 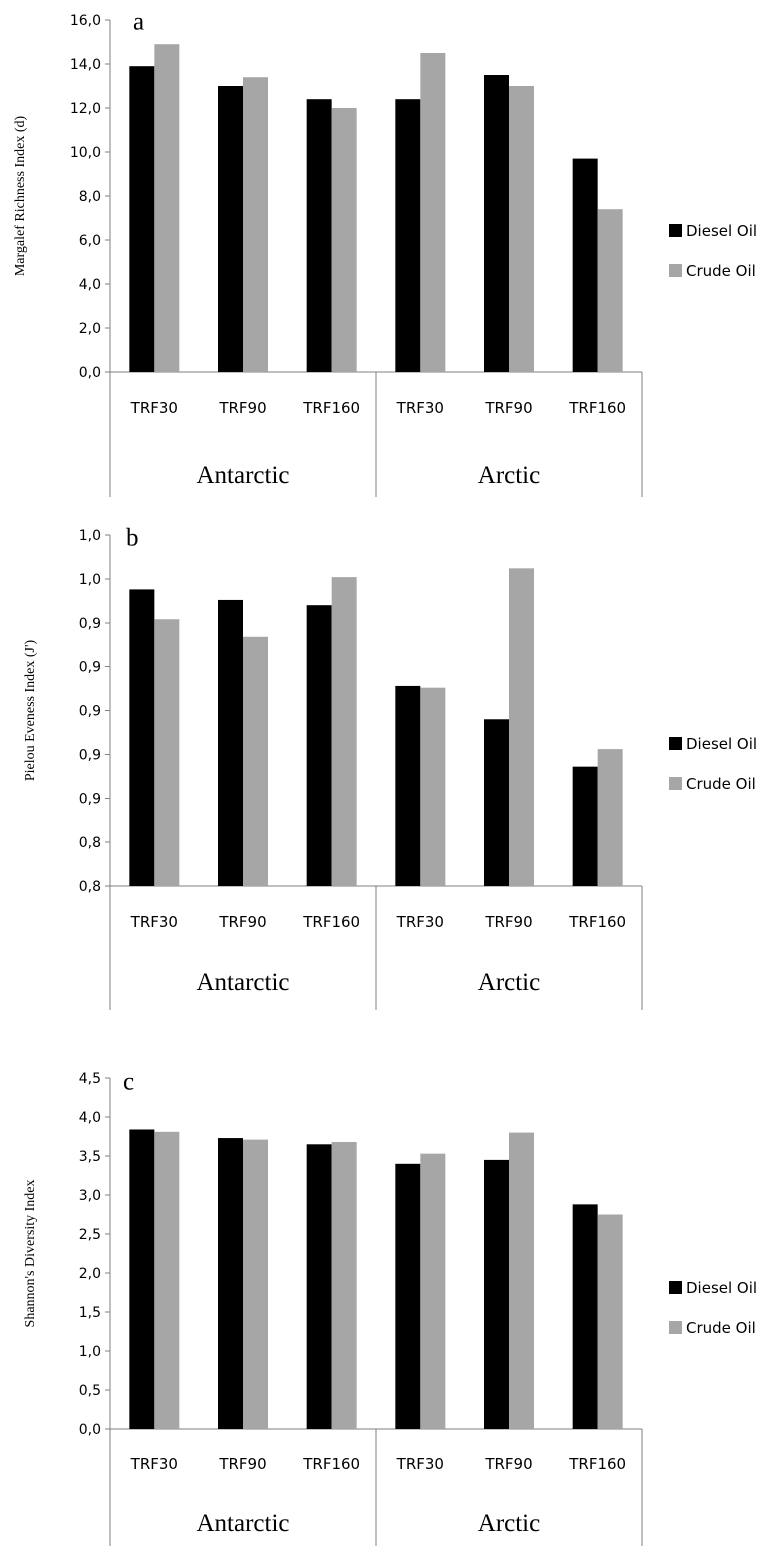 What do you see at coordinates (90, 1157) in the screenshot?
I see `y-tick-label: 3,5` at bounding box center [90, 1157].